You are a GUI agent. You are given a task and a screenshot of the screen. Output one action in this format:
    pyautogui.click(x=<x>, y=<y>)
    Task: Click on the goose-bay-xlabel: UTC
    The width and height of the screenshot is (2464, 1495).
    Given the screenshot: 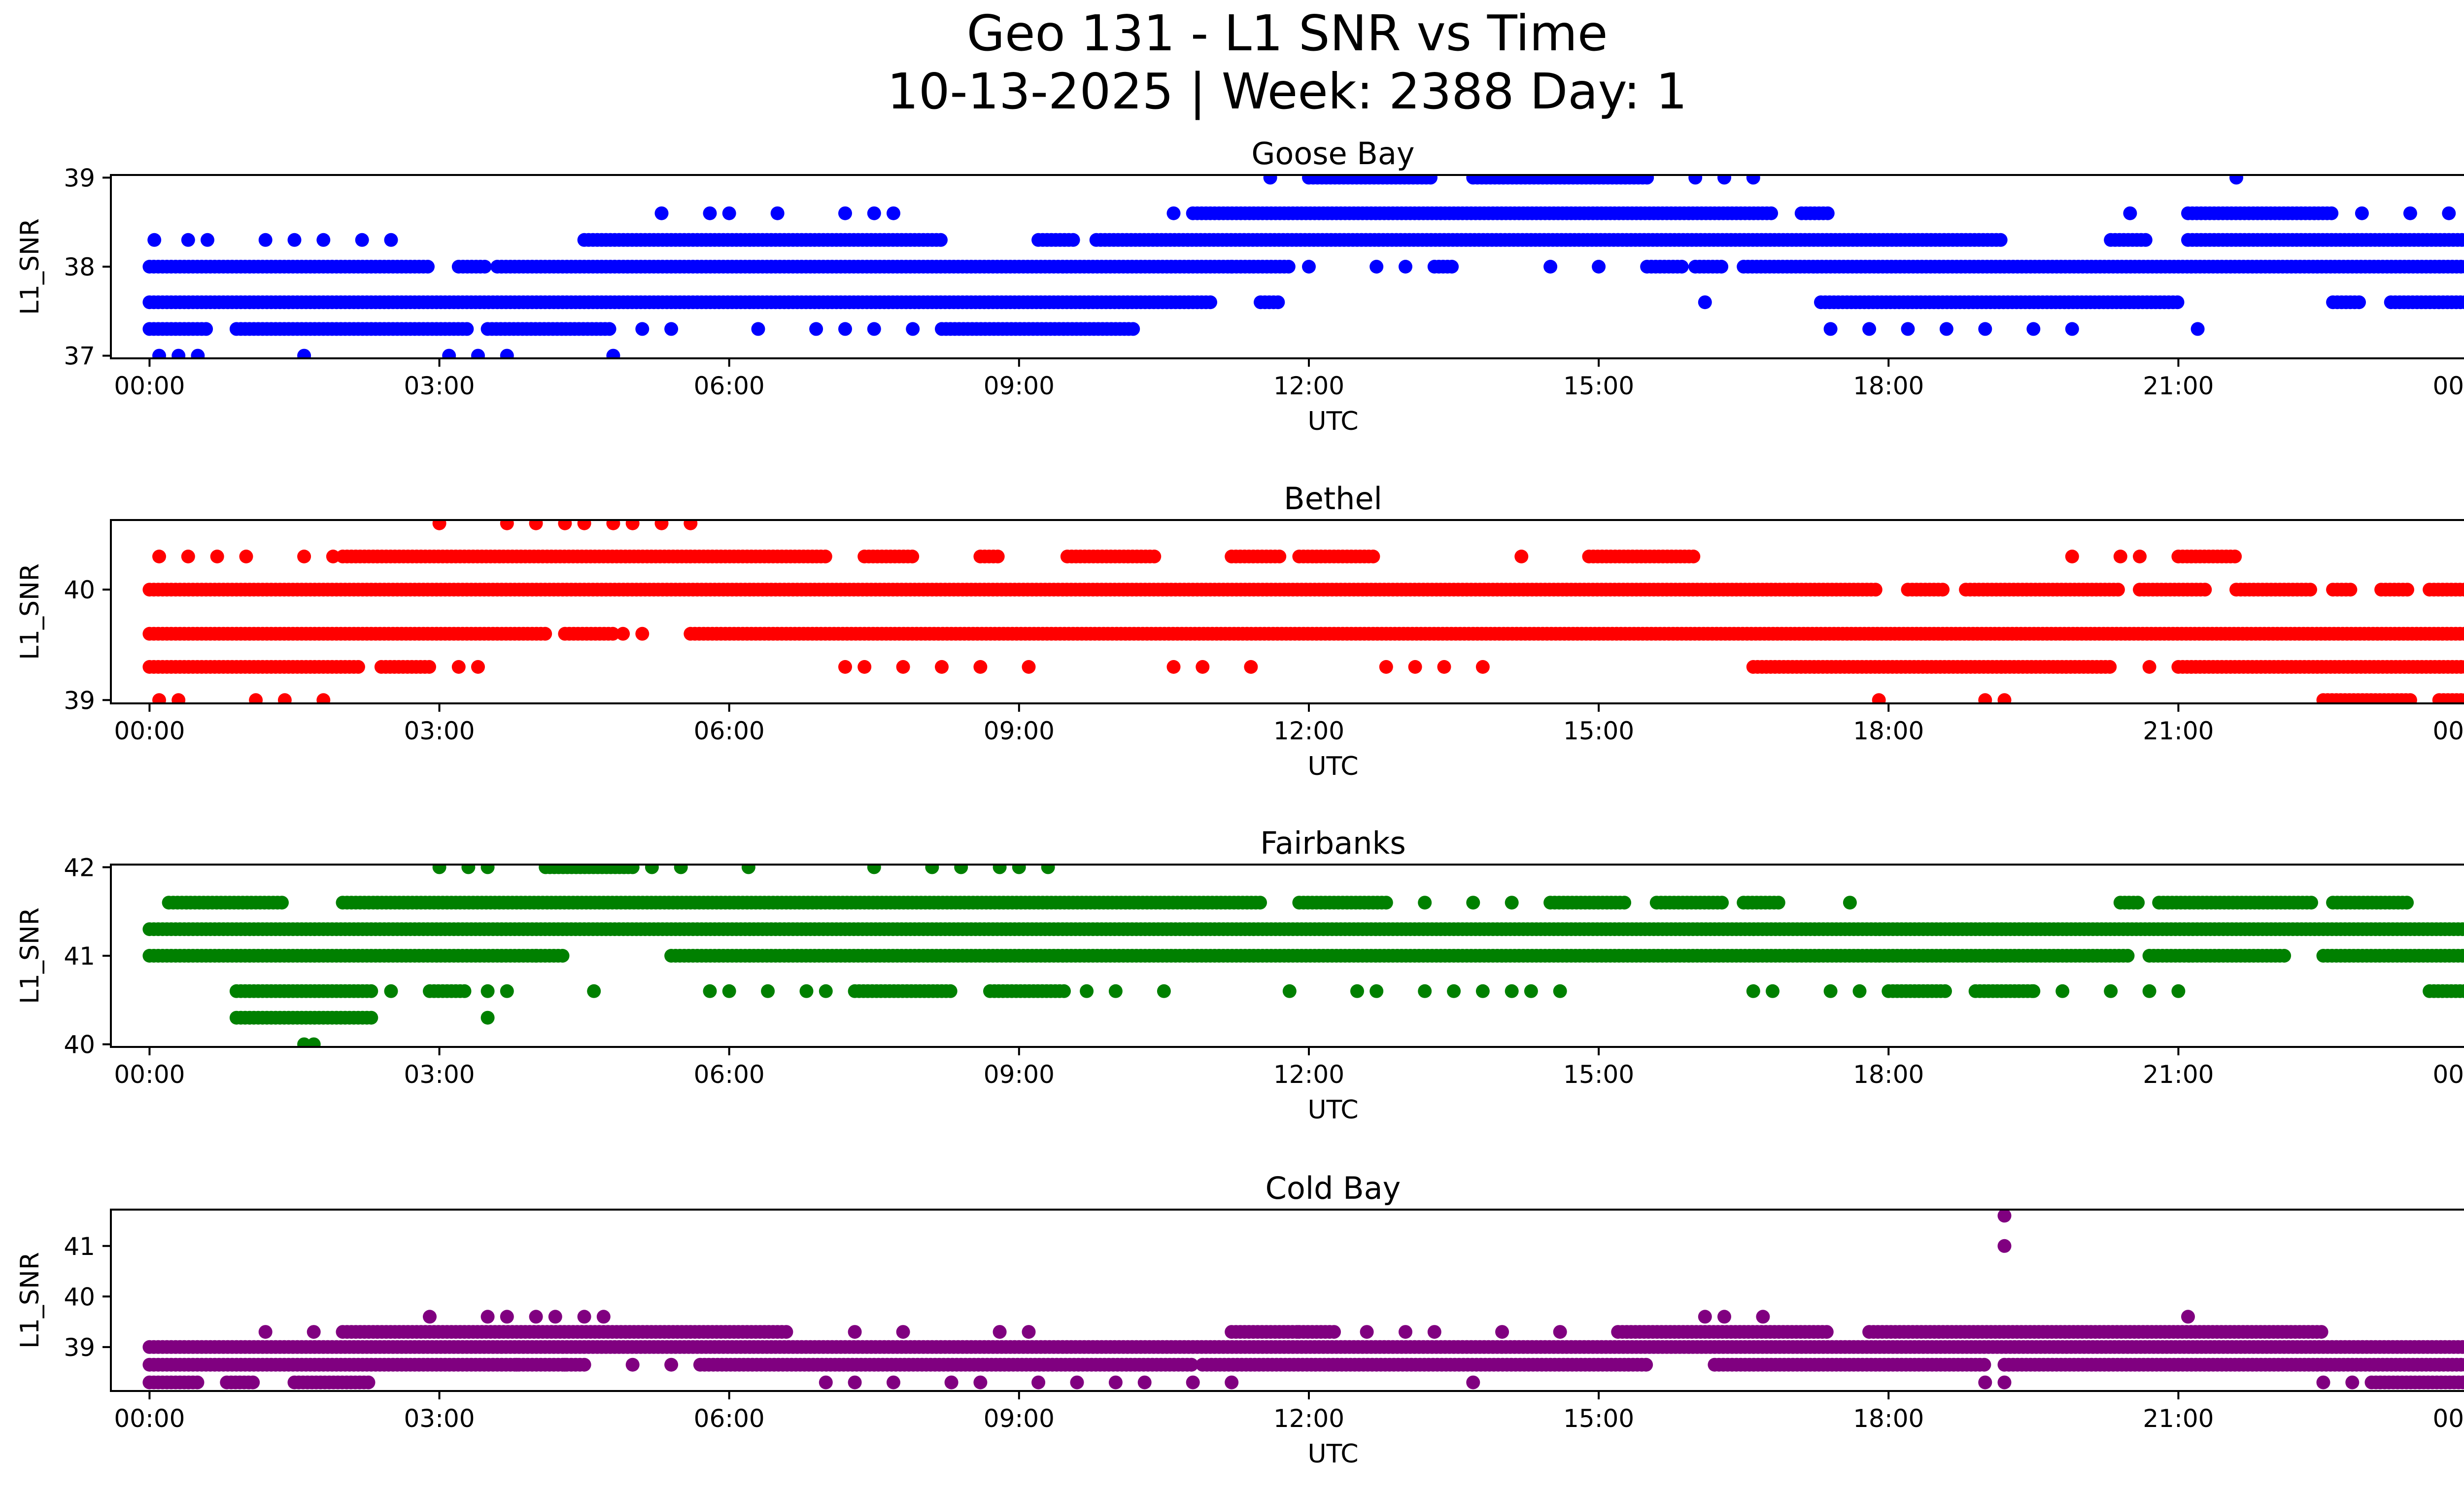 What is the action you would take?
    pyautogui.click(x=1332, y=421)
    